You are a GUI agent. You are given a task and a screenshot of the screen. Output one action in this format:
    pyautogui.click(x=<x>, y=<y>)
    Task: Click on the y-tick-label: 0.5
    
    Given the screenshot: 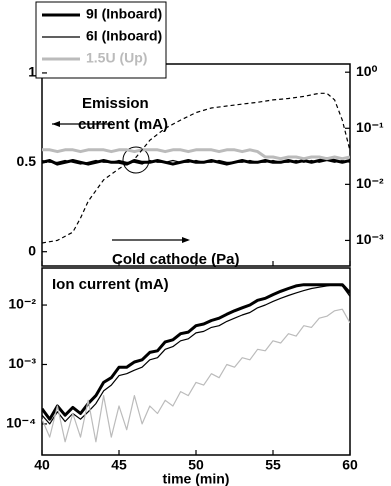 What is the action you would take?
    pyautogui.click(x=27, y=161)
    